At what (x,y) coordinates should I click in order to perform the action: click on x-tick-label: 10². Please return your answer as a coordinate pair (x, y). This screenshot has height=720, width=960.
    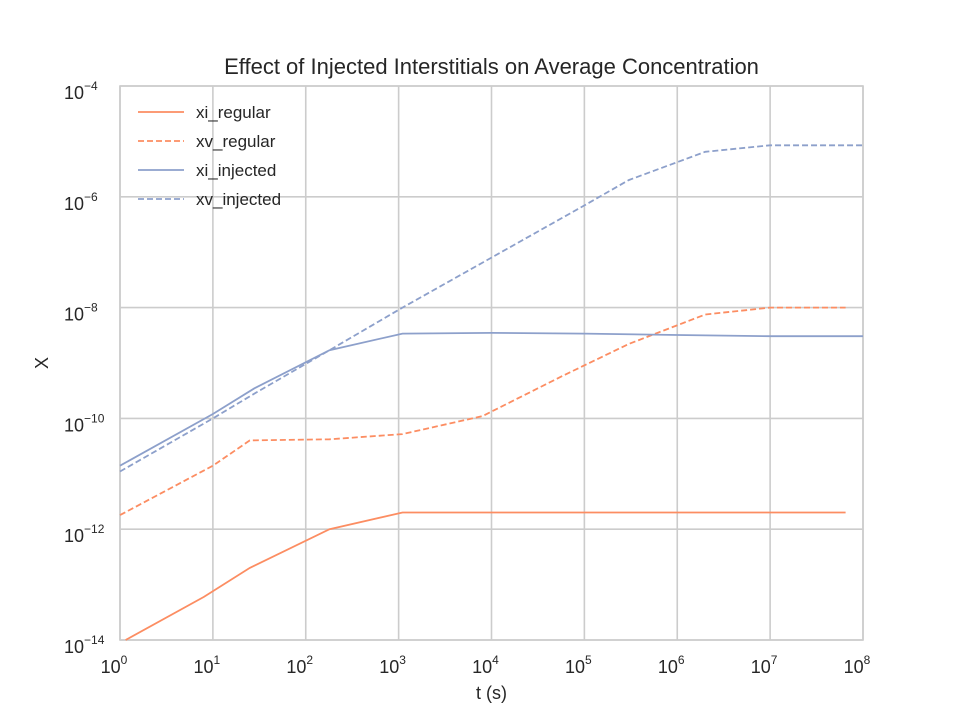
    Looking at the image, I should click on (299, 665).